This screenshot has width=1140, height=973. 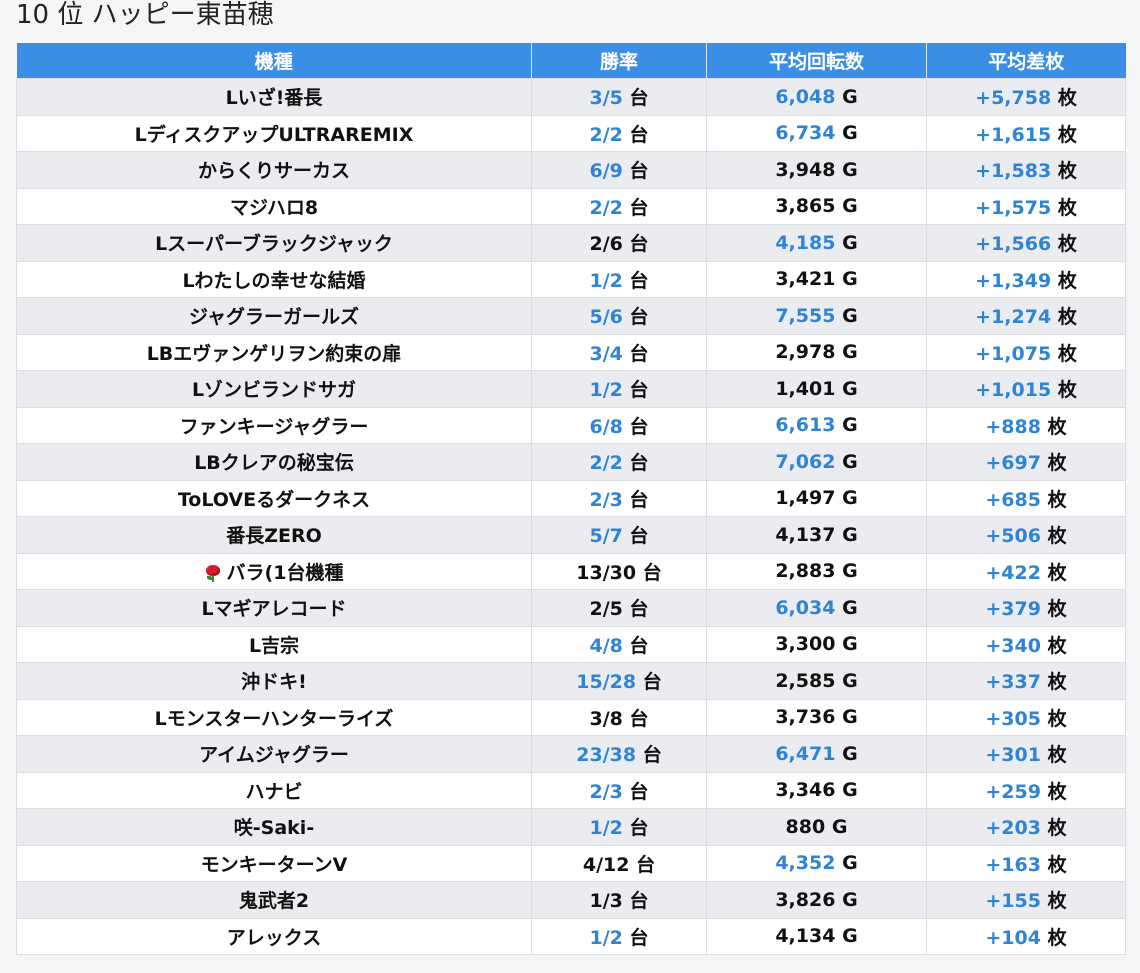 What do you see at coordinates (274, 936) in the screenshot?
I see `cell-machine-name: アレックス` at bounding box center [274, 936].